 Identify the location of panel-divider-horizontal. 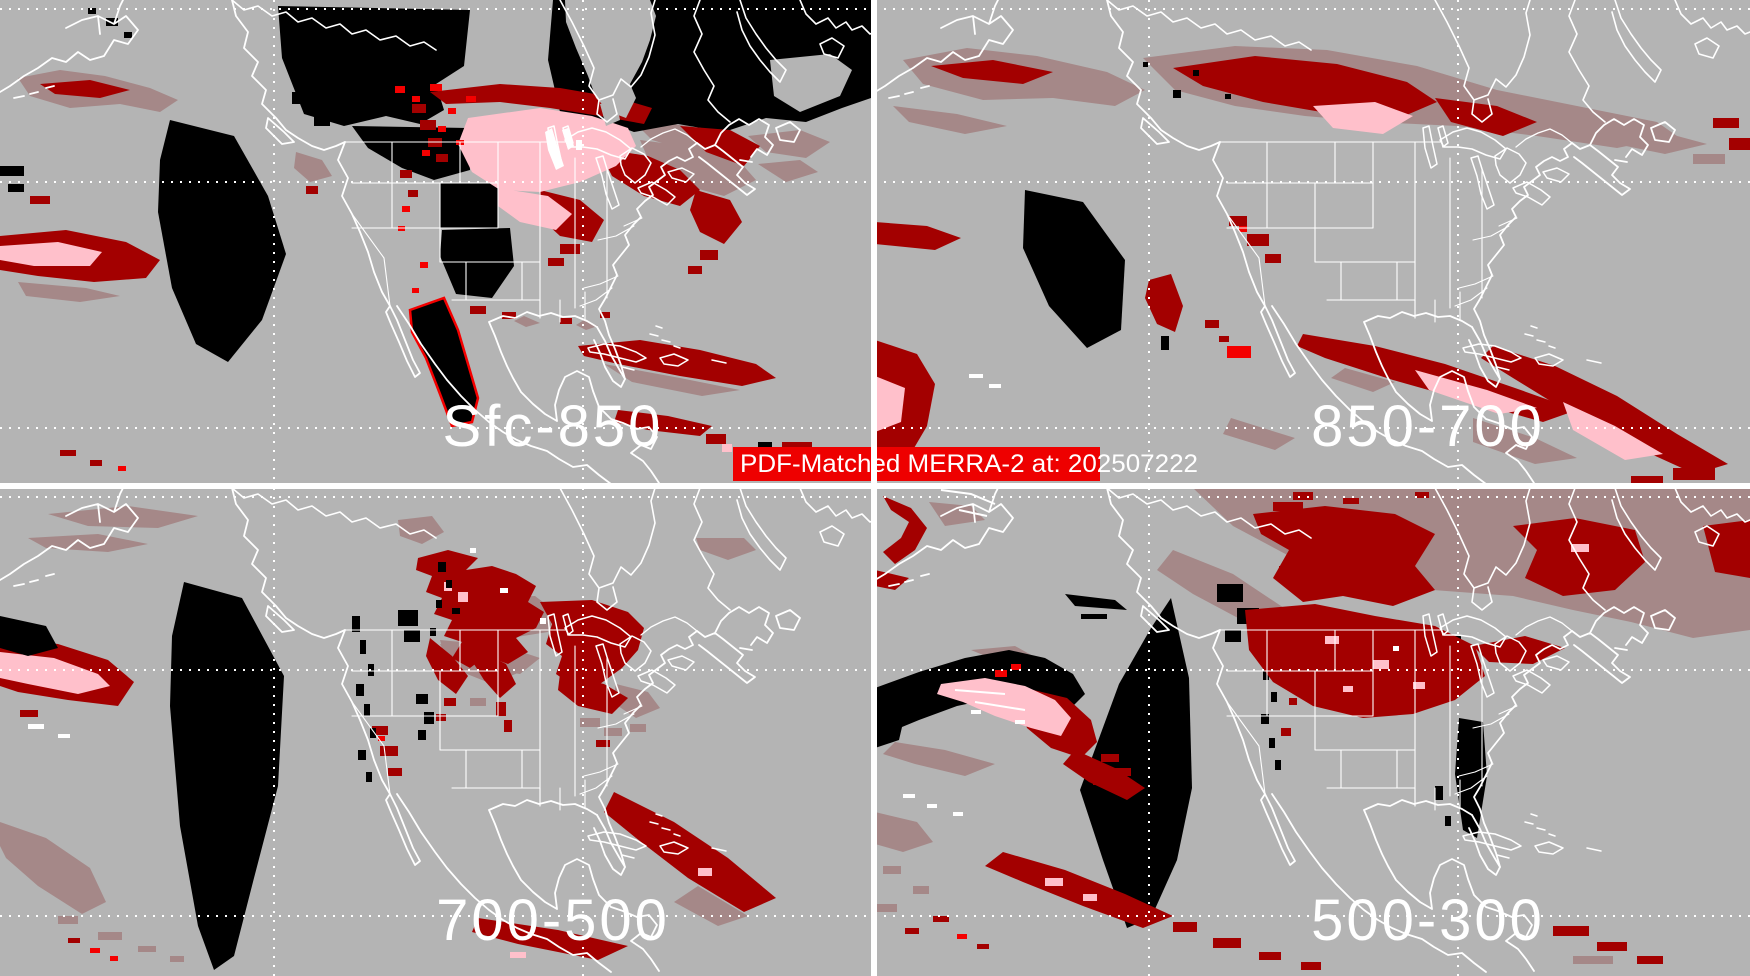
(875, 486).